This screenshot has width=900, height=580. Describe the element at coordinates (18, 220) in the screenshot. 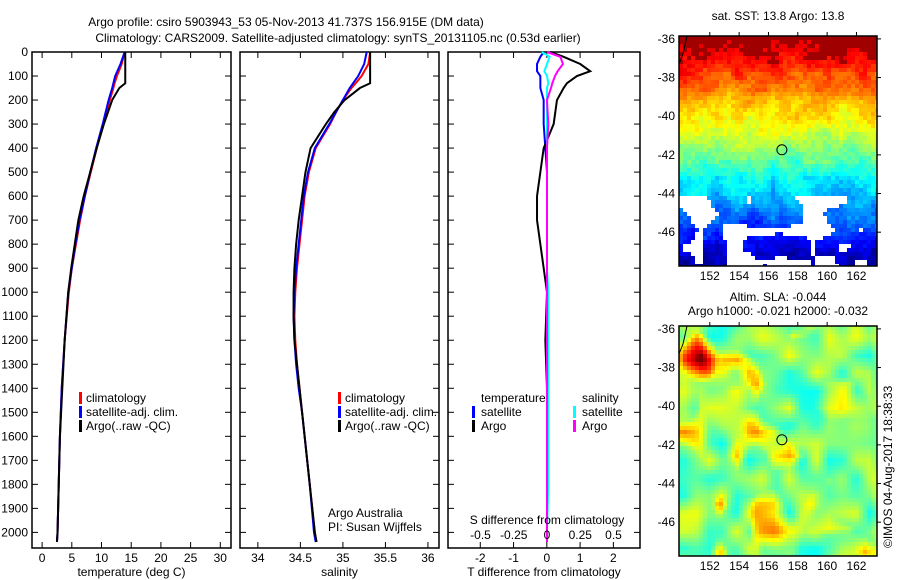

I see `y-tick-label: 700` at that location.